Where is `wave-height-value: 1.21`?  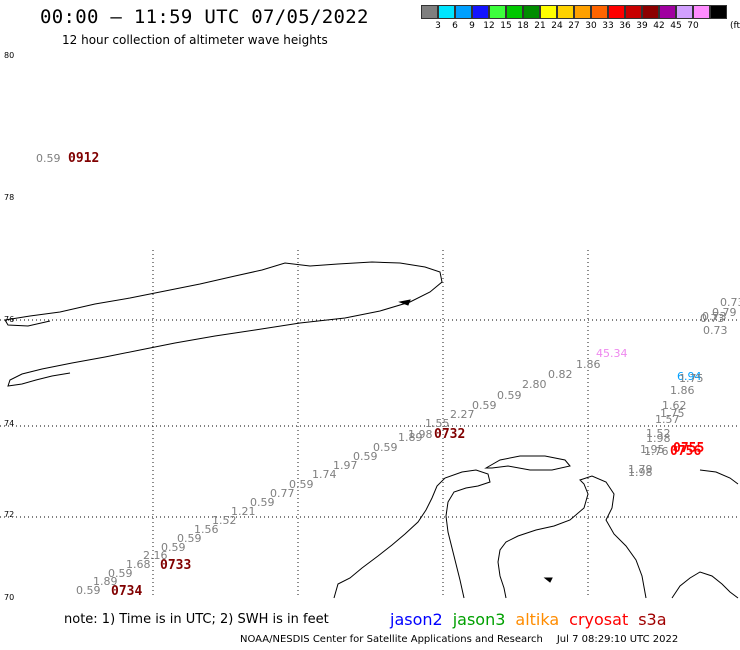 wave-height-value: 1.21 is located at coordinates (243, 511).